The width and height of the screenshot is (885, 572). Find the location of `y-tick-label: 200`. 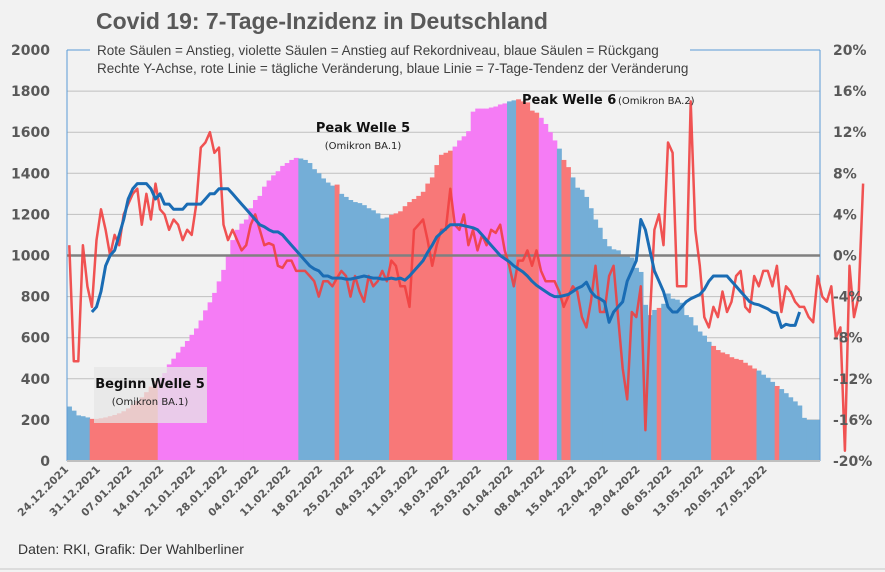

y-tick-label: 200 is located at coordinates (35, 421).